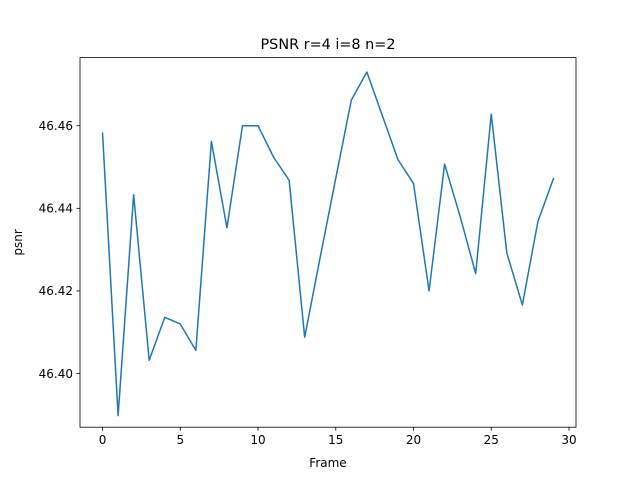  What do you see at coordinates (413, 440) in the screenshot?
I see `x-tick-label: 20` at bounding box center [413, 440].